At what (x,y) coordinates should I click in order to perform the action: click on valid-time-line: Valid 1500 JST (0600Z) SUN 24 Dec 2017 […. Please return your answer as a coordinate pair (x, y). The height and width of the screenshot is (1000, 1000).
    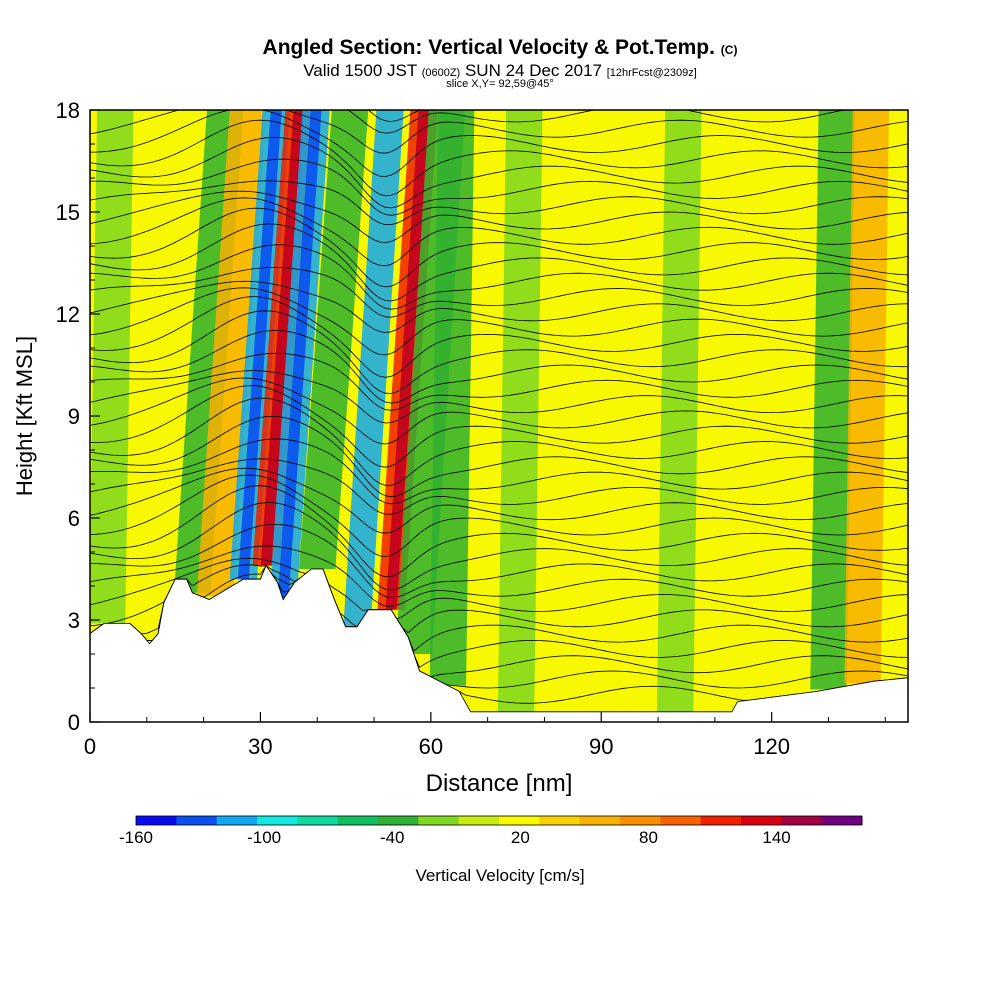
    Looking at the image, I should click on (500, 71).